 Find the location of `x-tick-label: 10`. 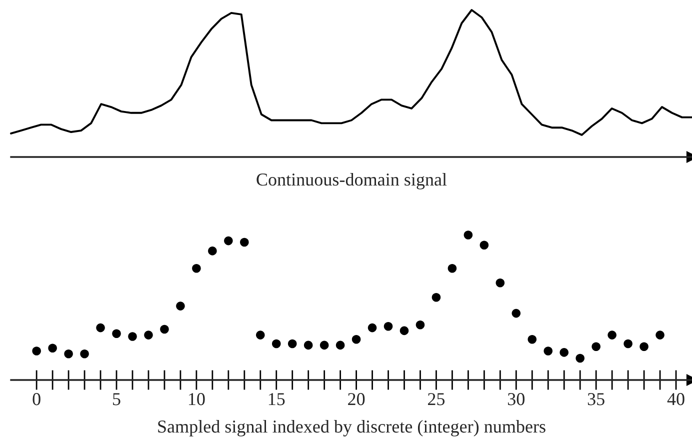

x-tick-label: 10 is located at coordinates (196, 399).